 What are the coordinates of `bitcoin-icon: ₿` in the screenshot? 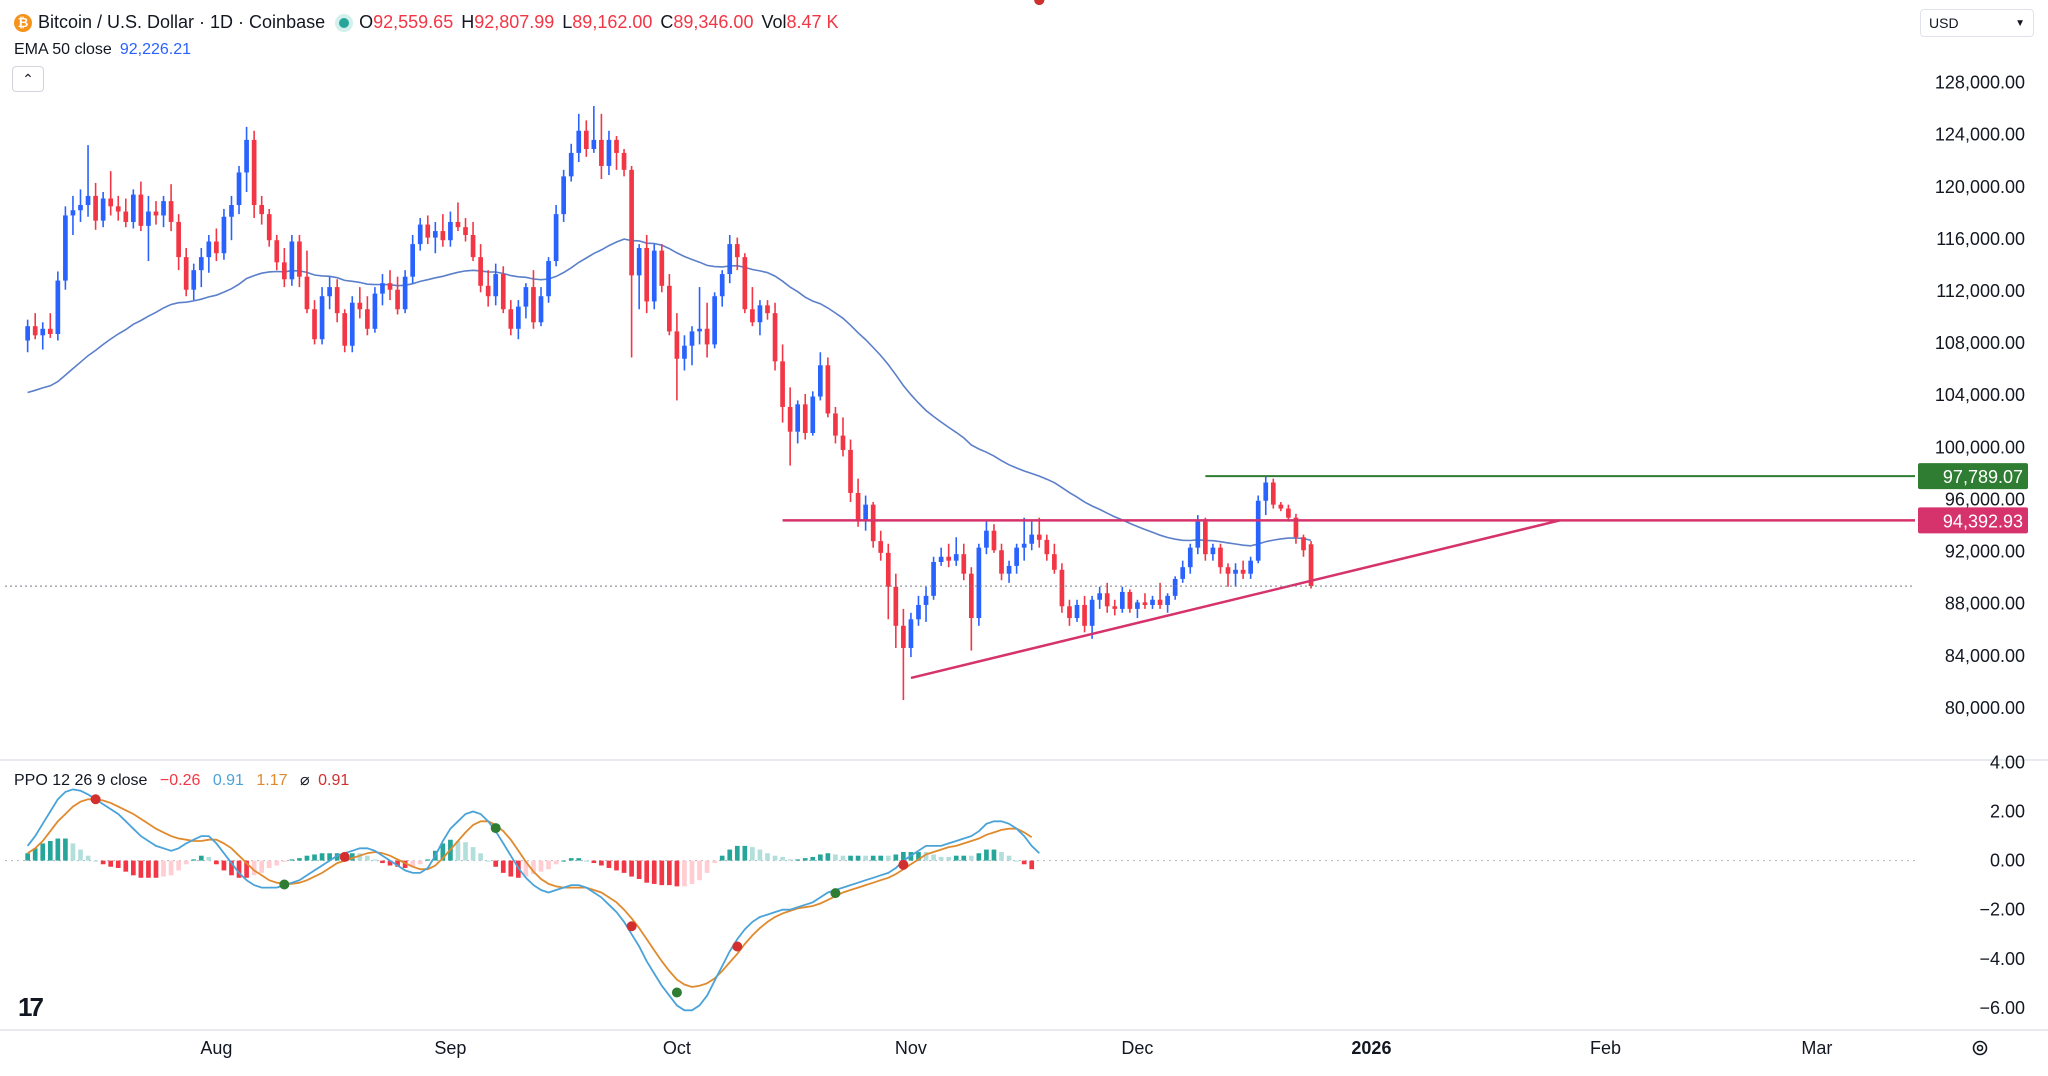 It's located at (23, 22).